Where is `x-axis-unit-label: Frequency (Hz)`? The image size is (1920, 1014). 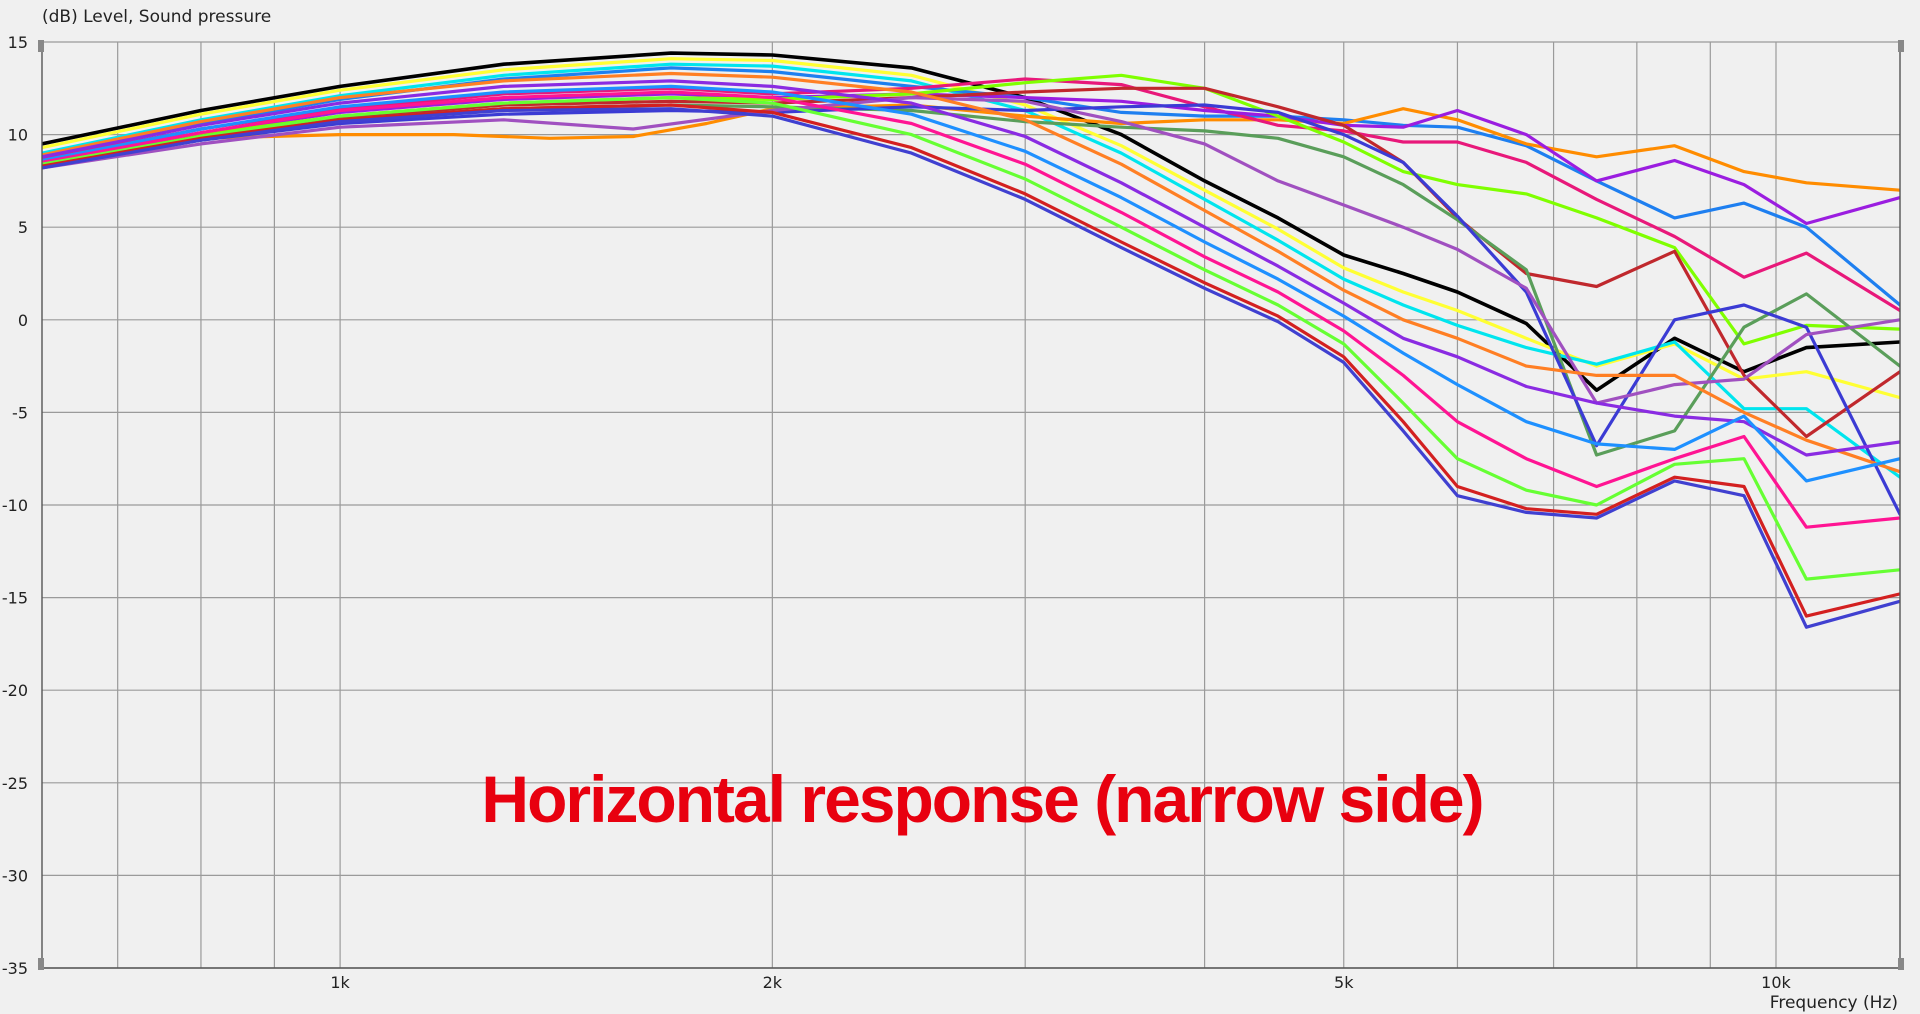
x-axis-unit-label: Frequency (Hz) is located at coordinates (1834, 1003).